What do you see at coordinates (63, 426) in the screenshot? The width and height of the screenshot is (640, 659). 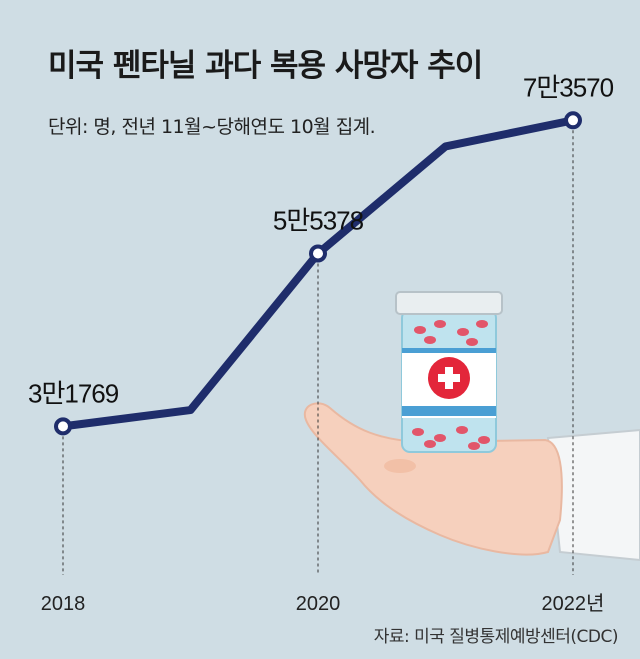 I see `data-point-2018` at bounding box center [63, 426].